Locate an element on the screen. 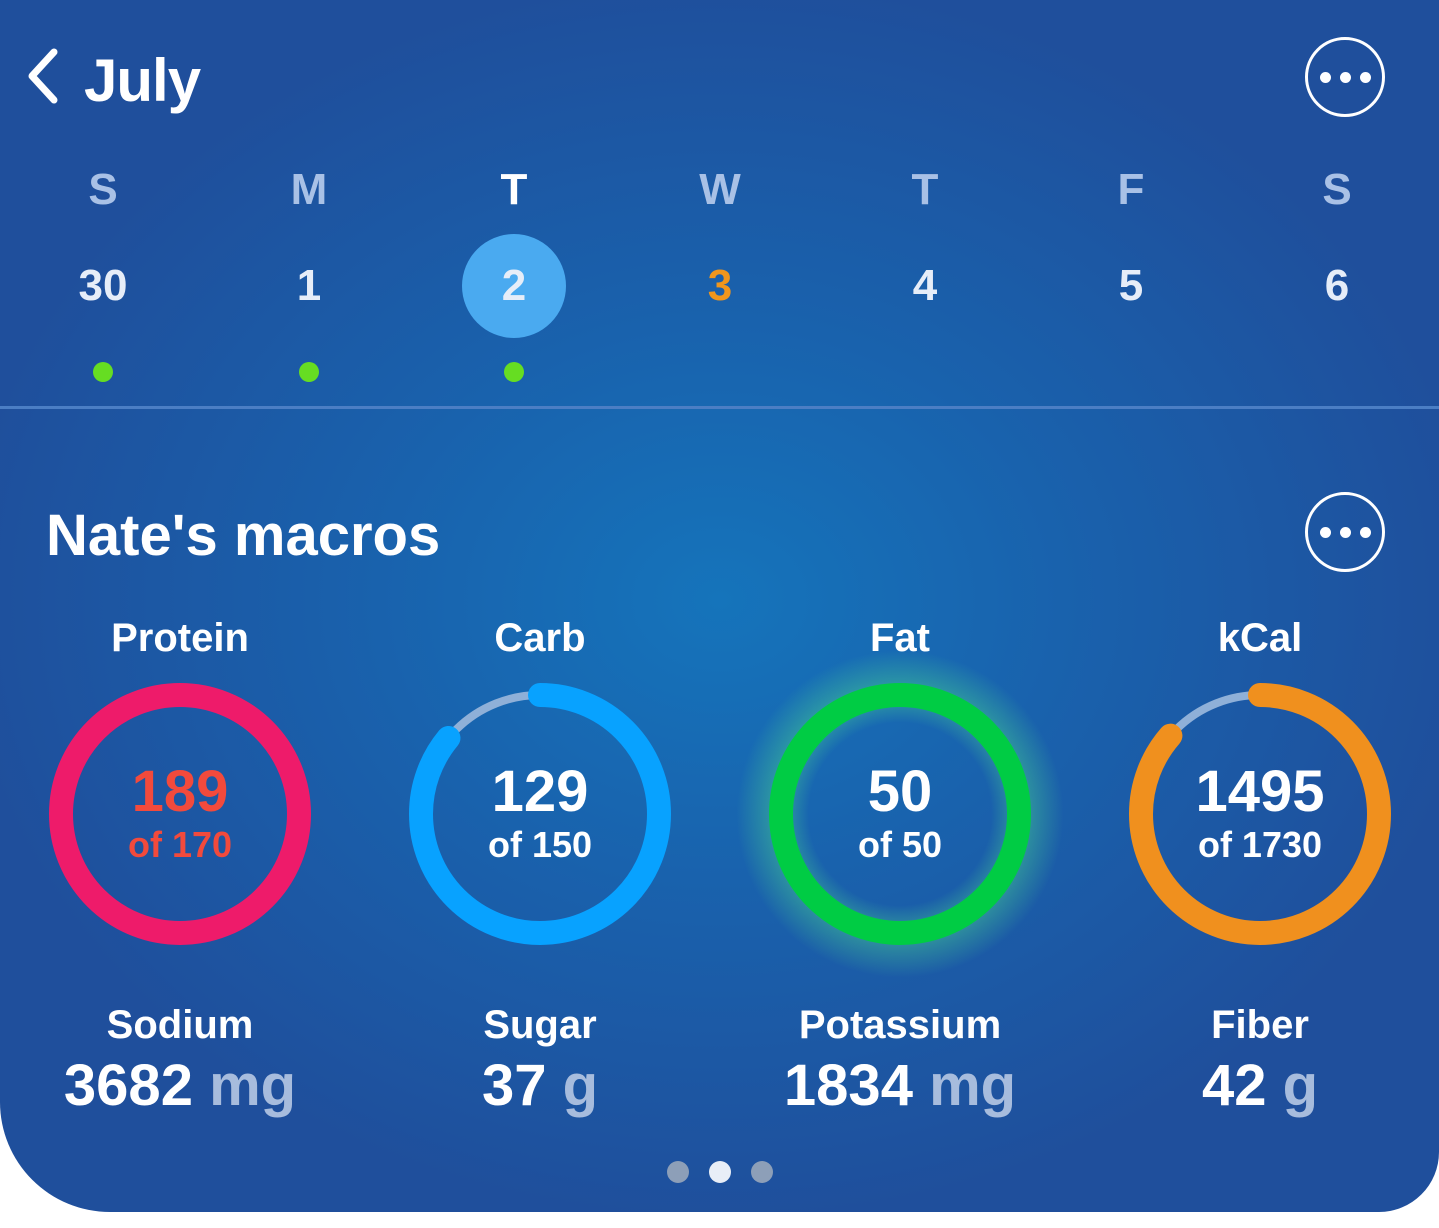 This screenshot has width=1439, height=1228. macro-goal: of 150 is located at coordinates (540, 844).